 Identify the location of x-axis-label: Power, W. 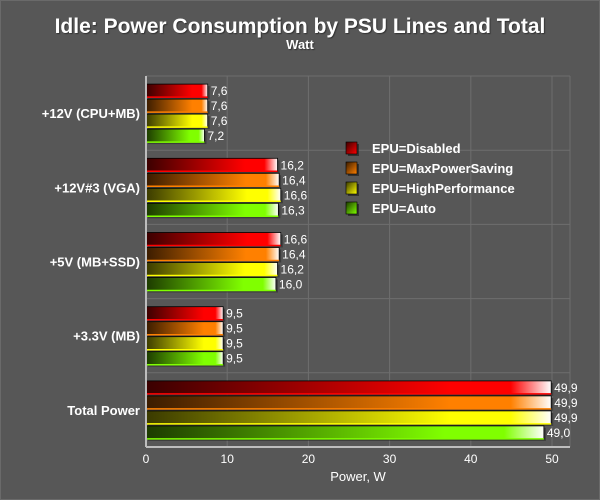
(358, 476).